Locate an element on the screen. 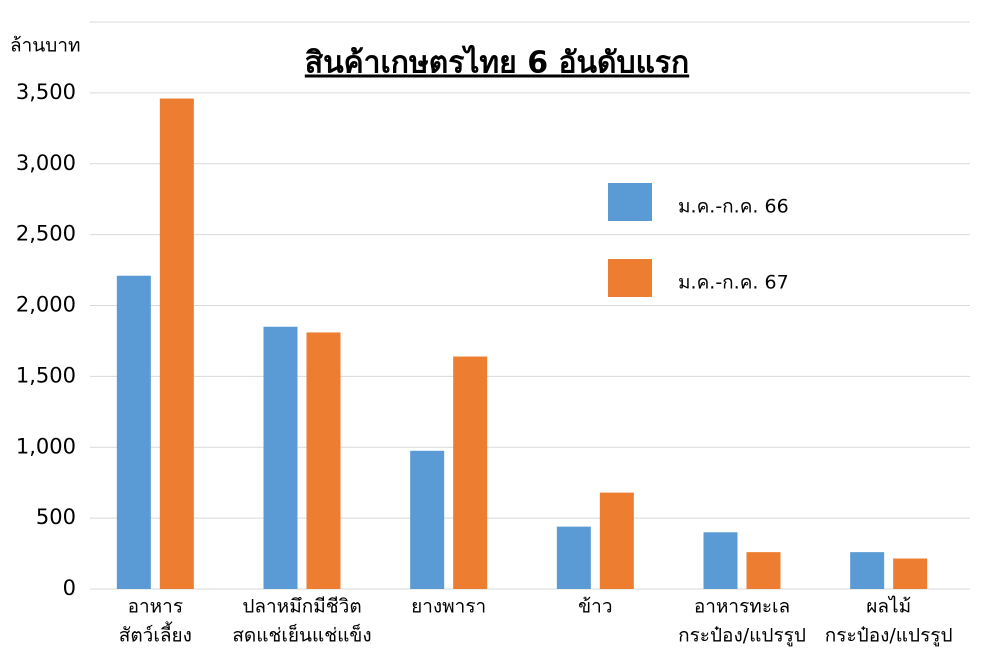 Image resolution: width=1000 pixels, height=669 pixels. y-tick-label: 3,500 is located at coordinates (46, 92).